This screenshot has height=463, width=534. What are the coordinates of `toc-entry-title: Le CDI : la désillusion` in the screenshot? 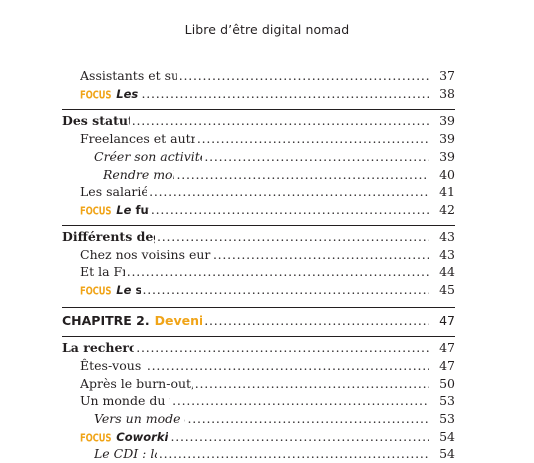 It's located at (125, 453).